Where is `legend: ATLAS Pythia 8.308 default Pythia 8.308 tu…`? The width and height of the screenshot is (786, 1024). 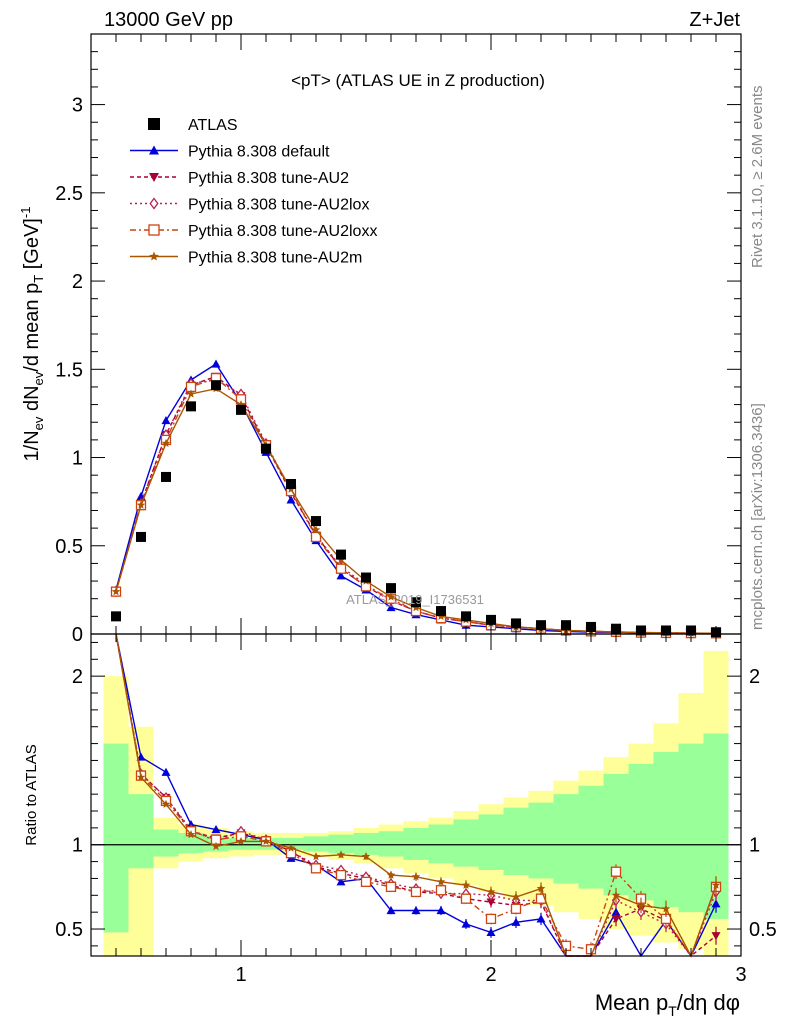 legend: ATLAS Pythia 8.308 default Pythia 8.308 tu… is located at coordinates (253, 192).